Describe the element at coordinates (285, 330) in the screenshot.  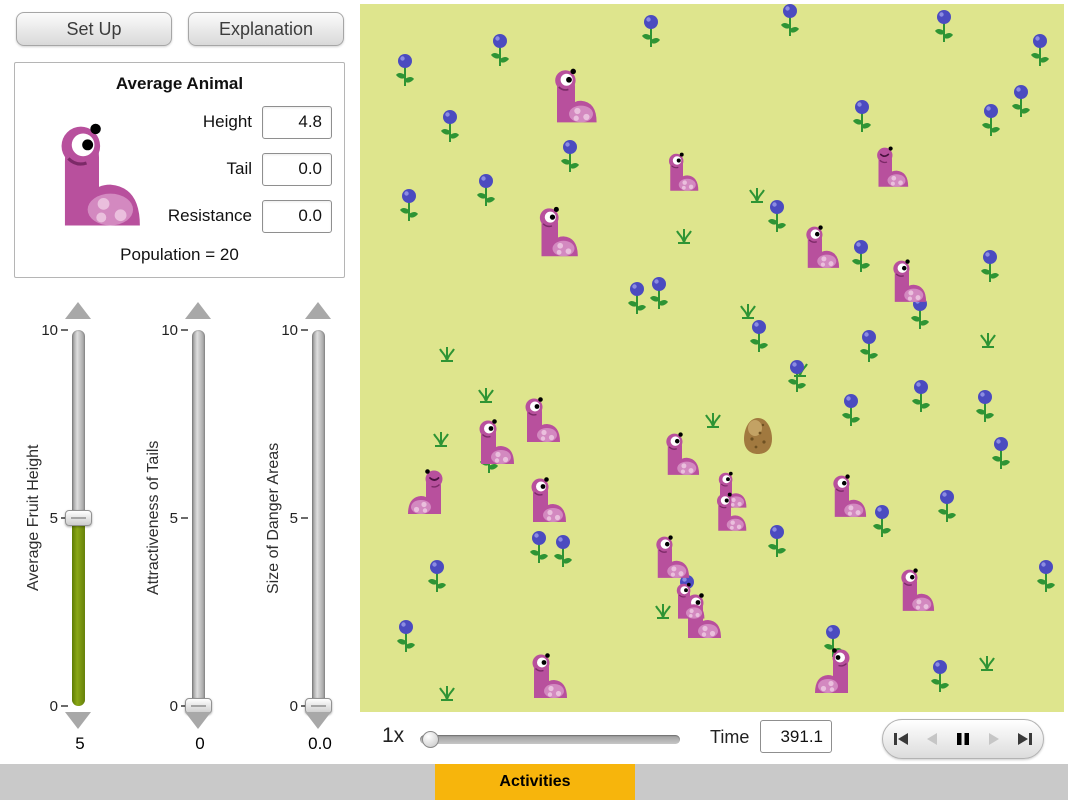
I see `tick-10: 10` at that location.